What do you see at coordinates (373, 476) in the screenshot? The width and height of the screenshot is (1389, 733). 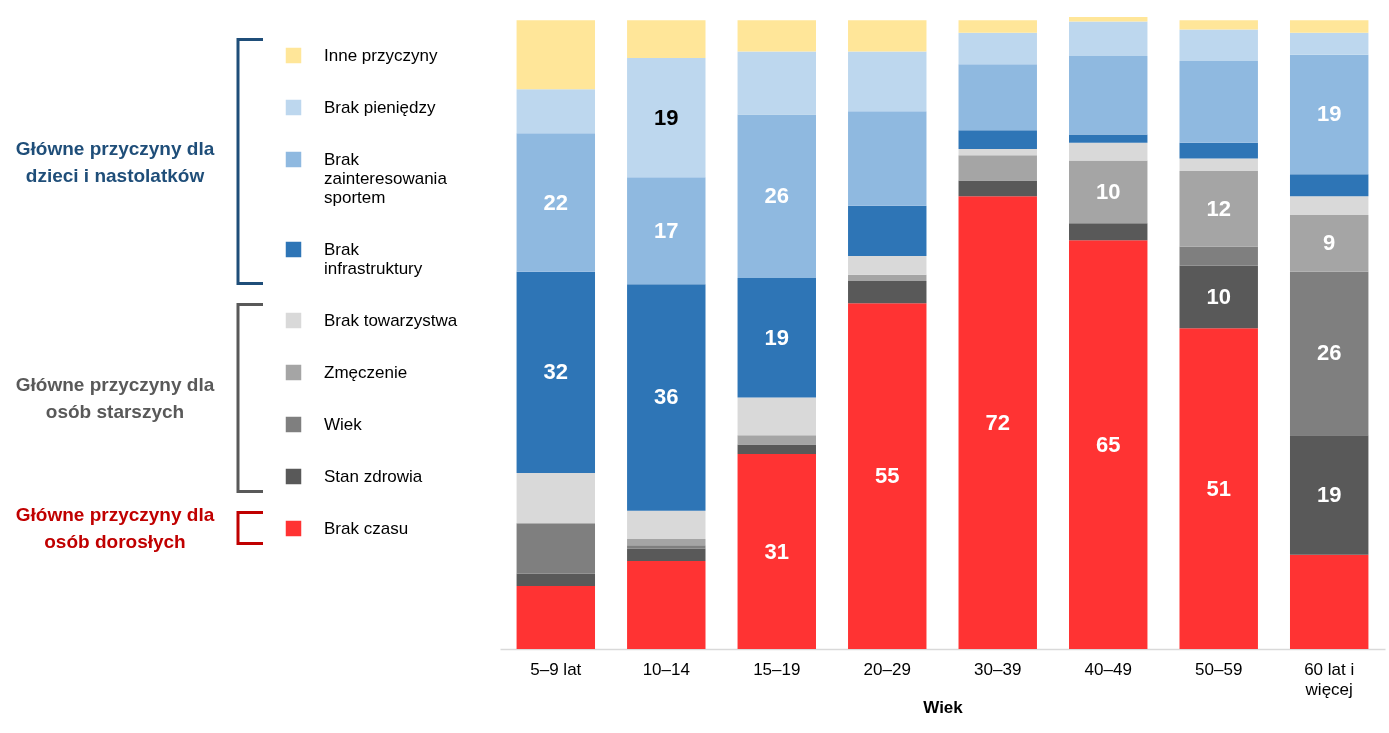 I see `legend-label: Stan zdrowia` at bounding box center [373, 476].